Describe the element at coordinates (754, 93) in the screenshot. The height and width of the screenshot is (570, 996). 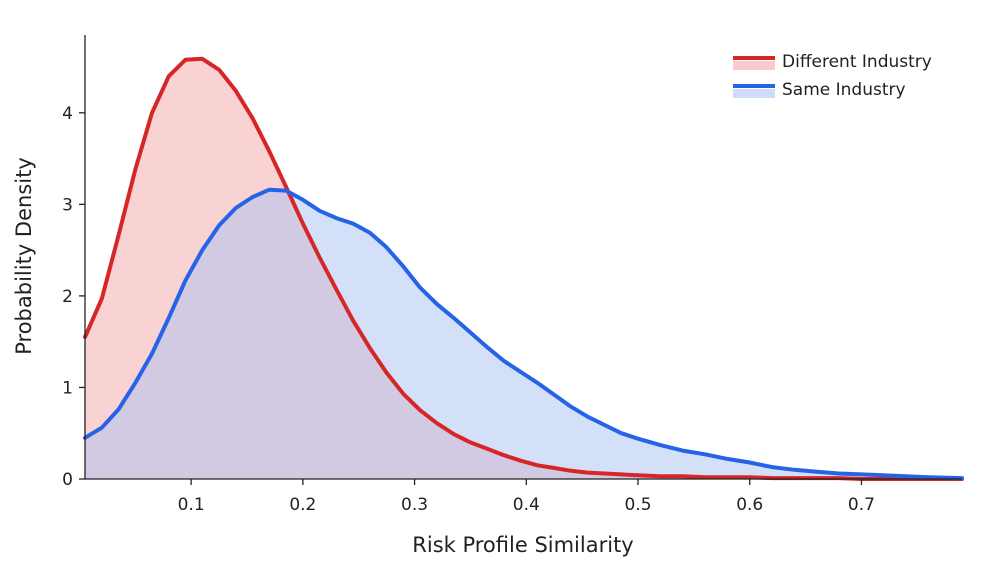
I see `same-industry-legend-swatch` at that location.